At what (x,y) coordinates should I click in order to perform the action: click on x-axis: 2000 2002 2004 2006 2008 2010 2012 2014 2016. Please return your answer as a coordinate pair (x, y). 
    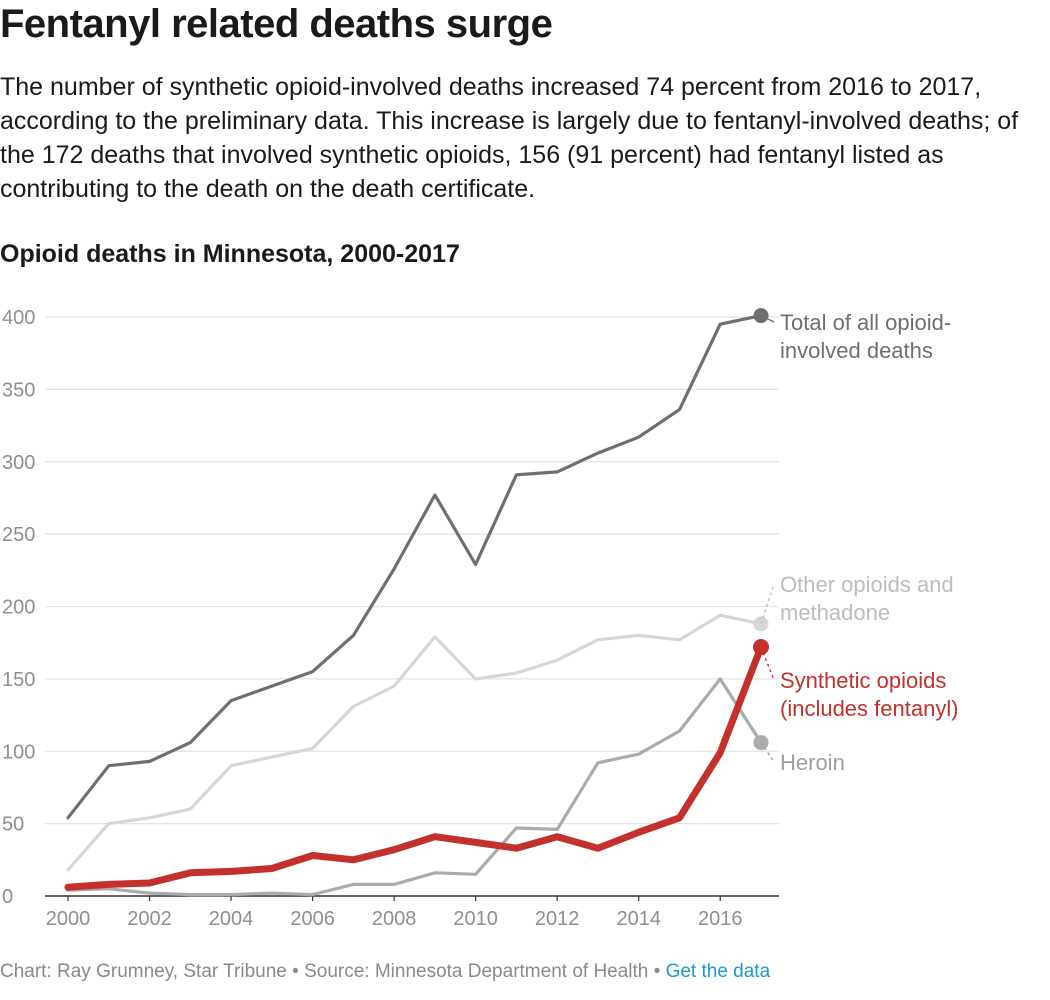
    Looking at the image, I should click on (412, 912).